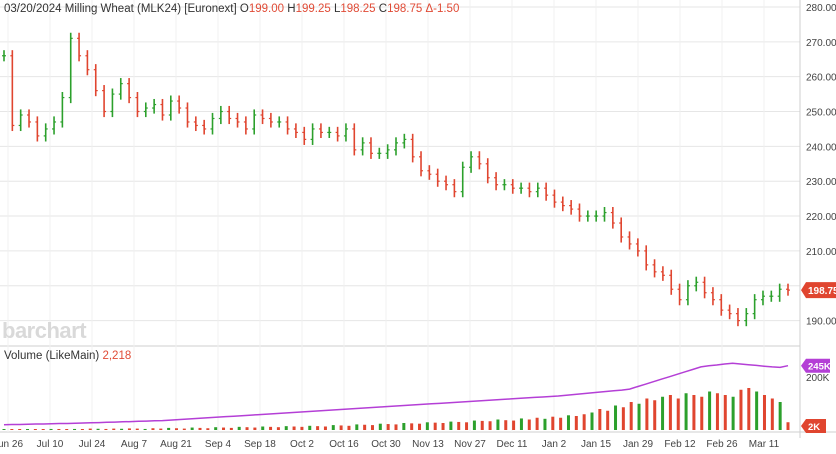 The image size is (836, 454). What do you see at coordinates (396, 394) in the screenshot?
I see `open-interest-line` at bounding box center [396, 394].